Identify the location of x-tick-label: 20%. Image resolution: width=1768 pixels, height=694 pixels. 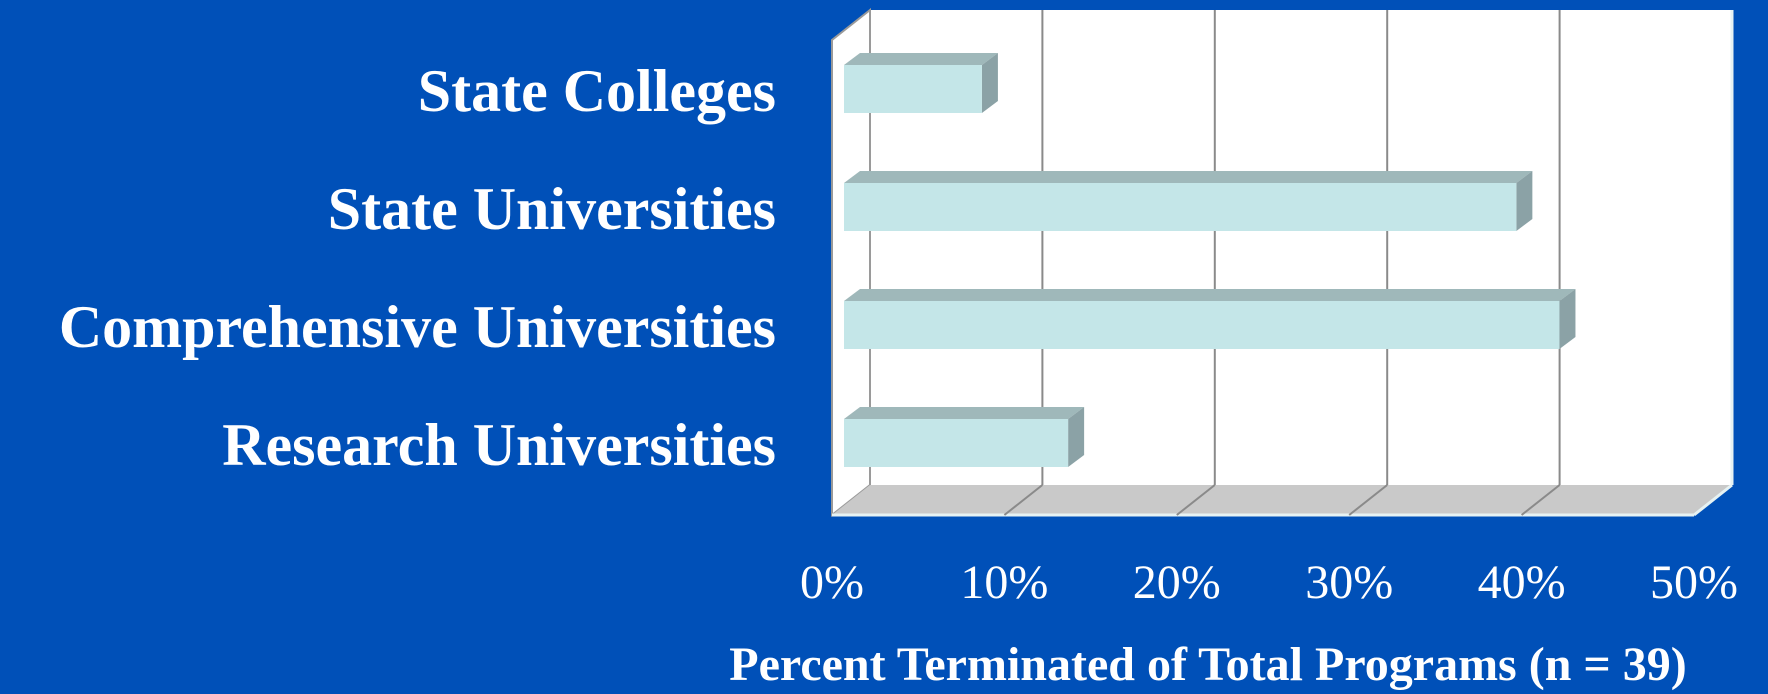
(1177, 582).